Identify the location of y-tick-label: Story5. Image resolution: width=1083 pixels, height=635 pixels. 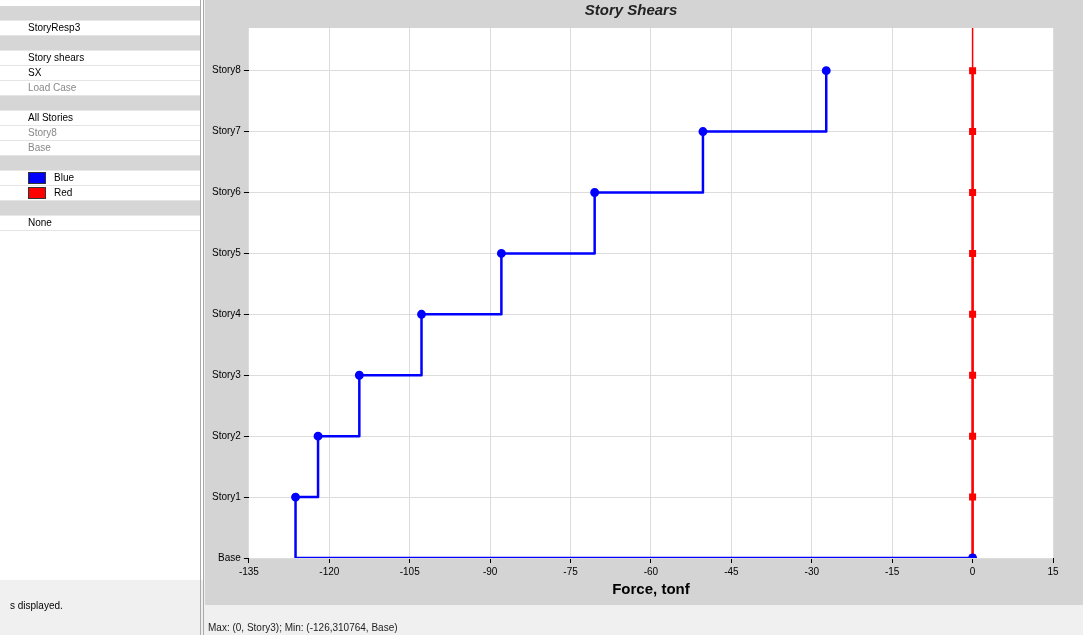
(227, 253).